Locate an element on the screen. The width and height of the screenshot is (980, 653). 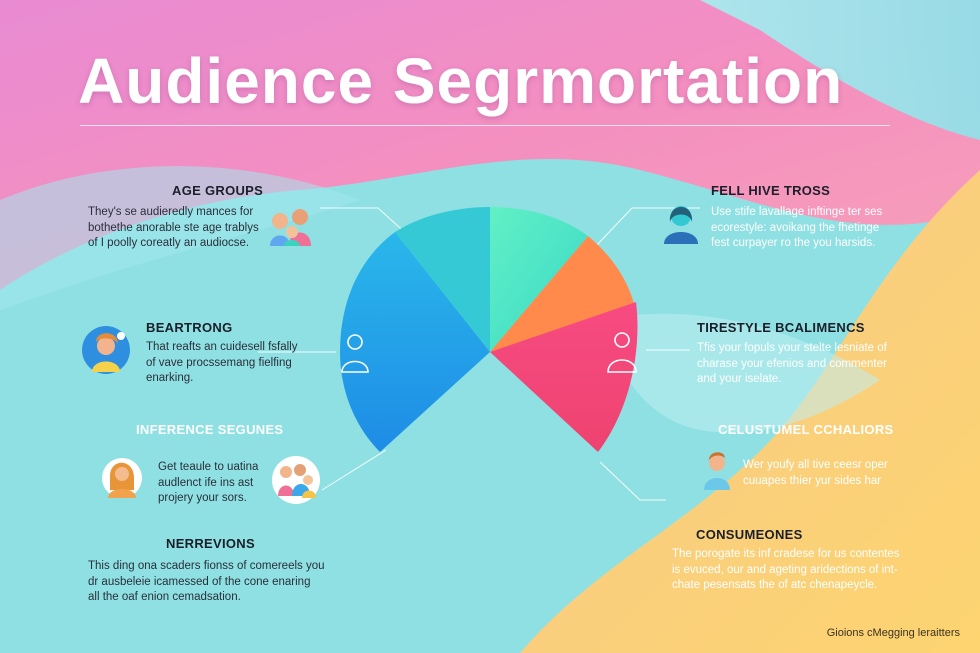
slice-mint is located at coordinates (539, 279).